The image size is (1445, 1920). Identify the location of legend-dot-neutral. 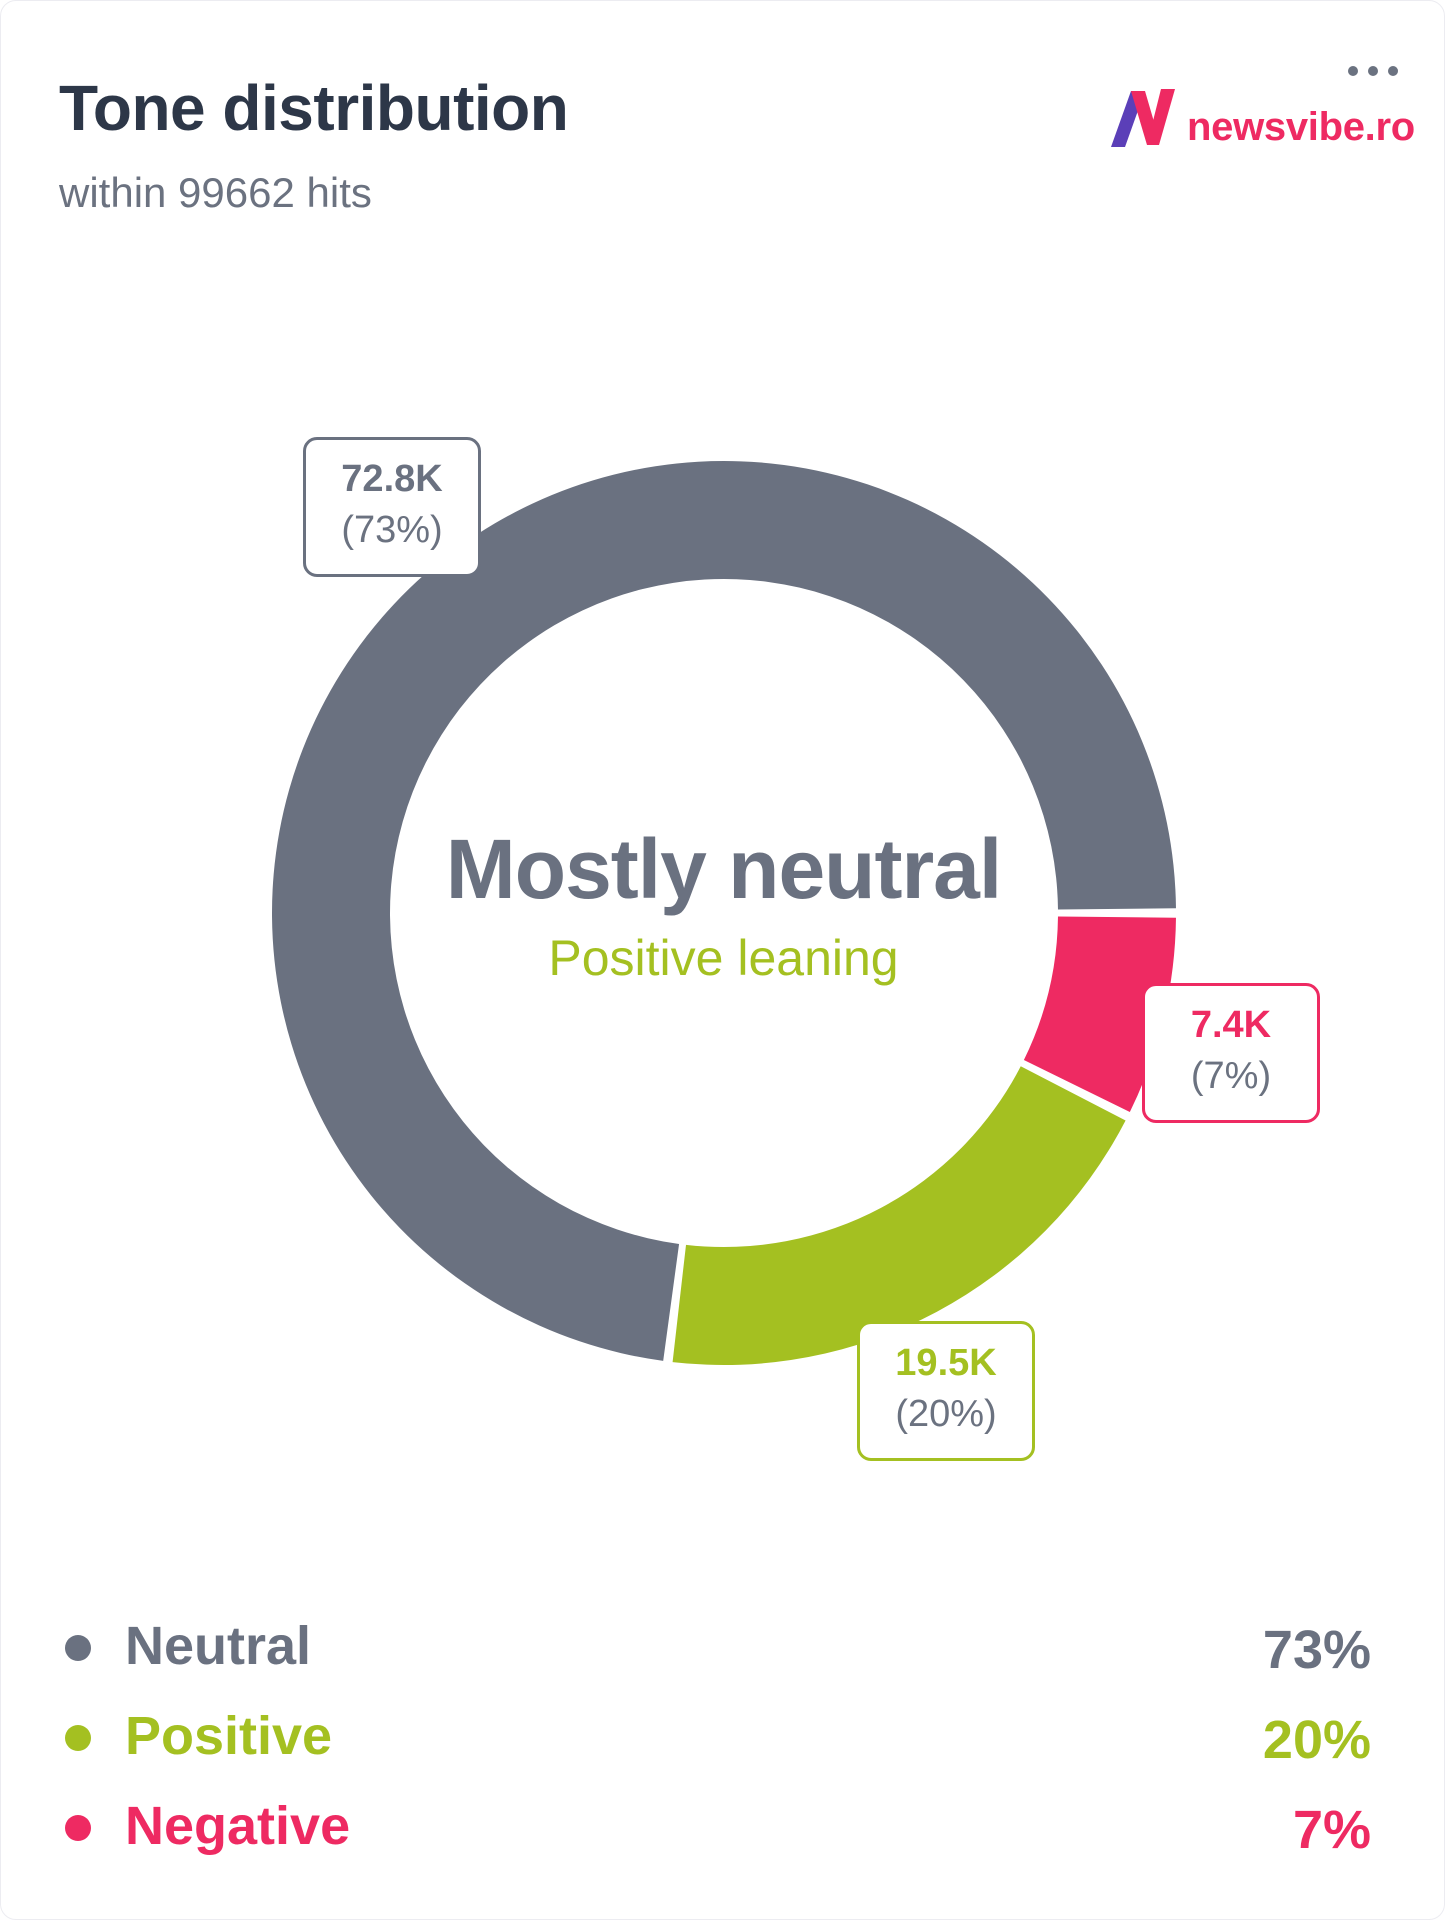
(78, 1648).